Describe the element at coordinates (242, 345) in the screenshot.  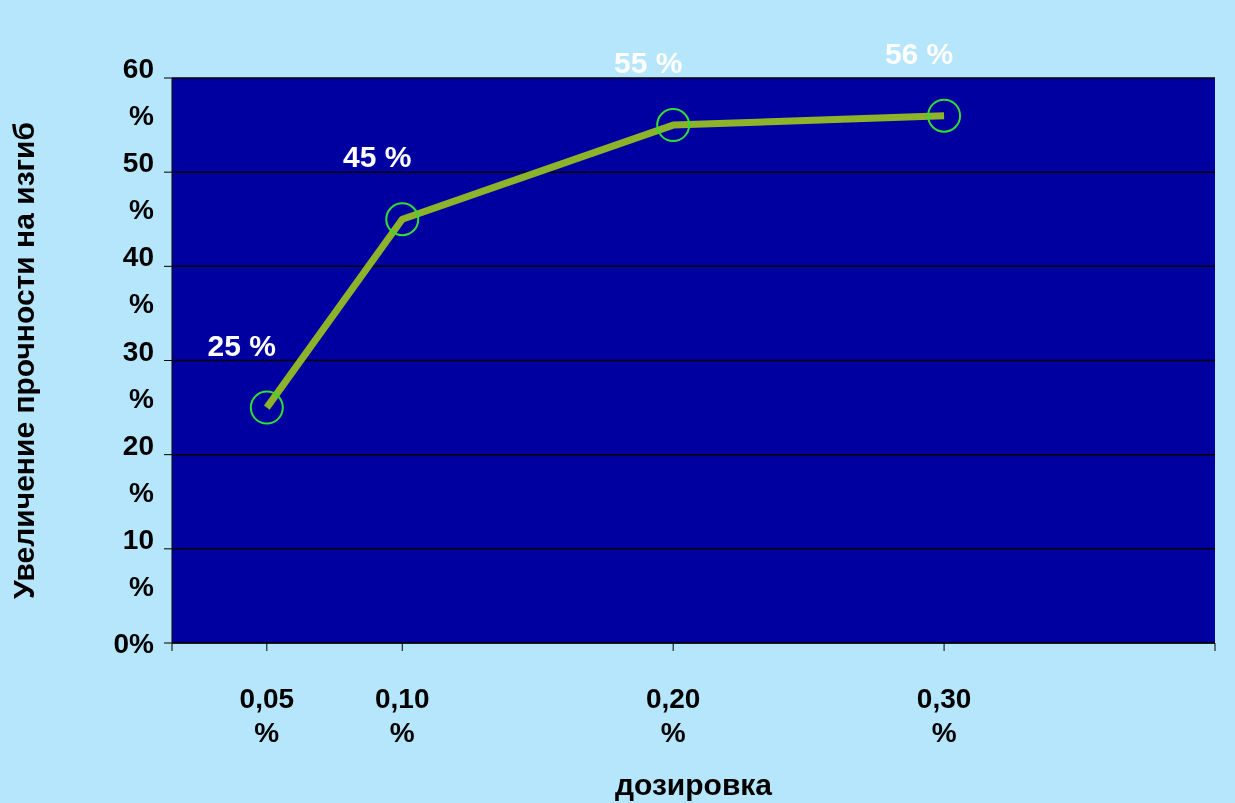
I see `data-label: 25 %` at that location.